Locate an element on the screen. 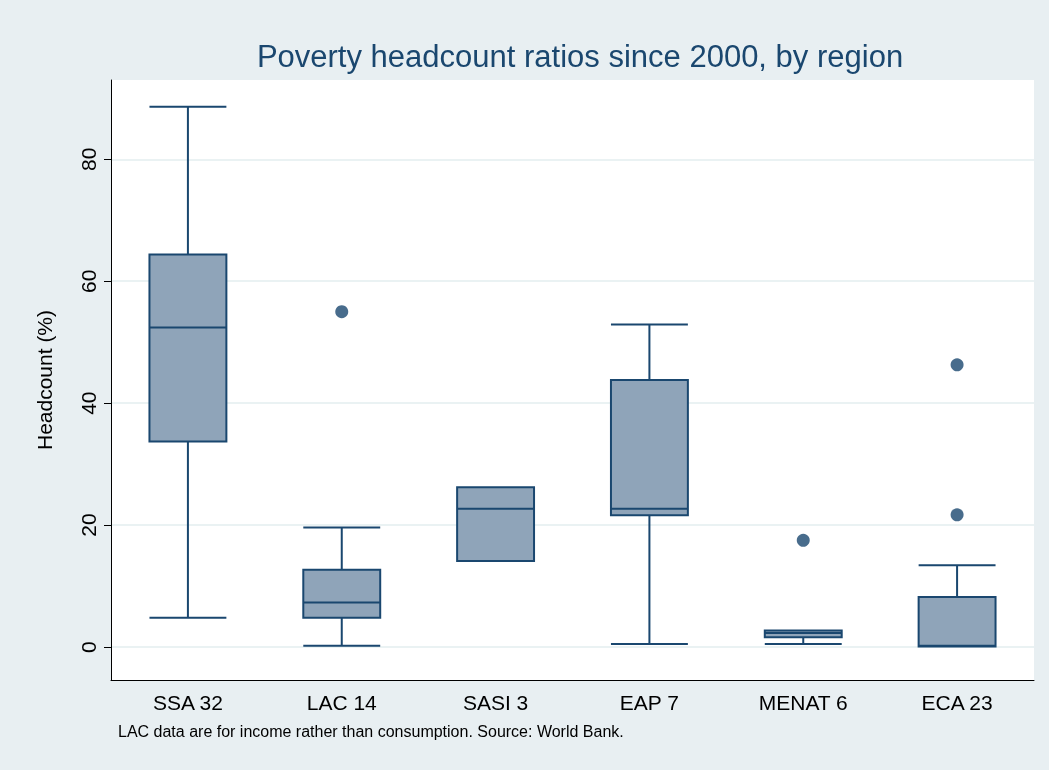 This screenshot has height=770, width=1049. chart-title: Poverty headcount ratios since 2000, by region is located at coordinates (580, 56).